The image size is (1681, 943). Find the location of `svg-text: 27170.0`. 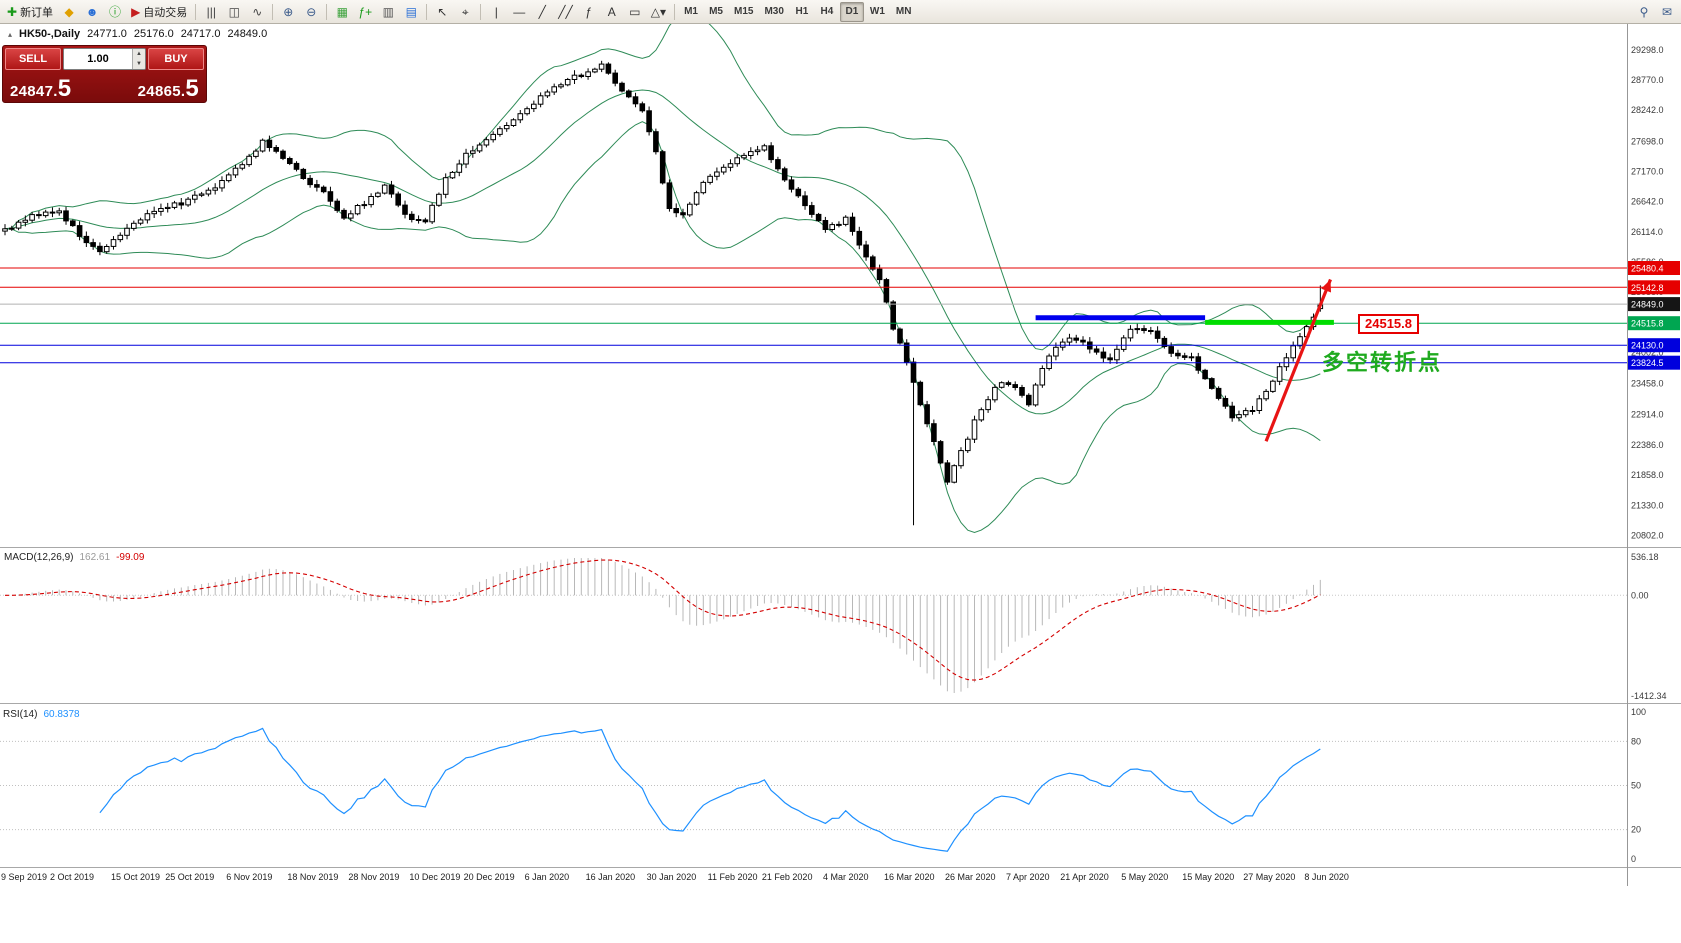

svg-text: 27170.0 is located at coordinates (1647, 171).